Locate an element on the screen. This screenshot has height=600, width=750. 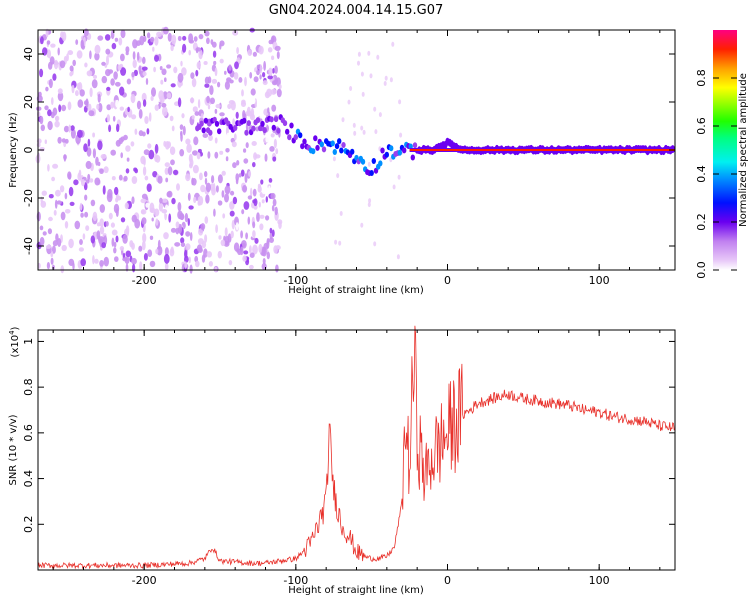
y-tick-label: 0 is located at coordinates (28, 150).